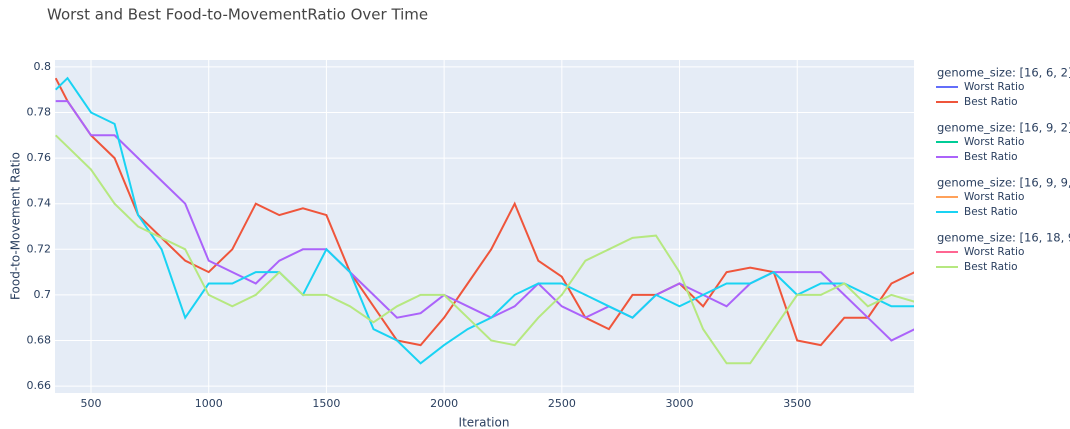  I want to click on y-tick-label: 0.66, so click(39, 385).